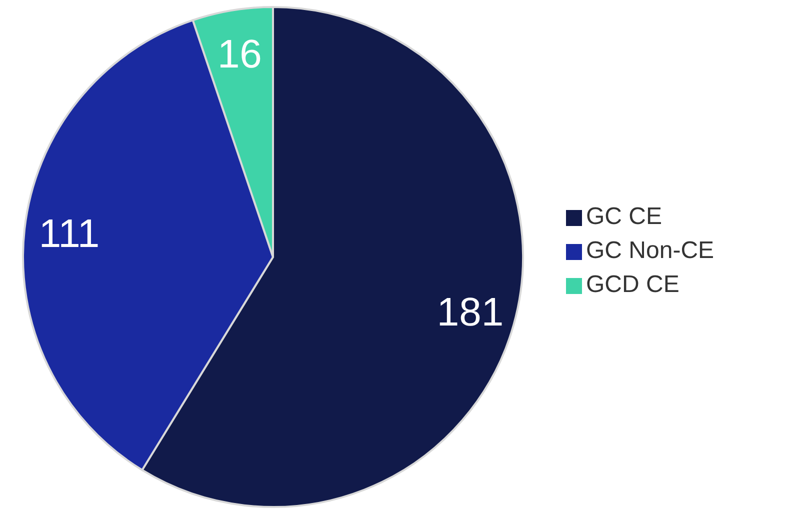  I want to click on data-label: 16, so click(239, 54).